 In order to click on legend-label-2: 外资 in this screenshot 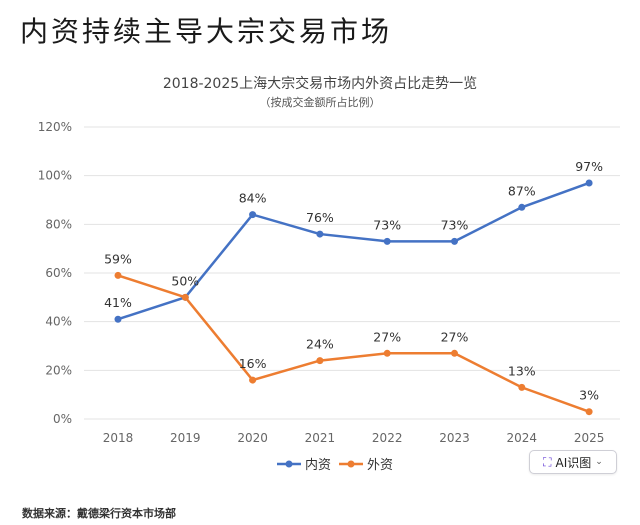, I will do `click(380, 465)`.